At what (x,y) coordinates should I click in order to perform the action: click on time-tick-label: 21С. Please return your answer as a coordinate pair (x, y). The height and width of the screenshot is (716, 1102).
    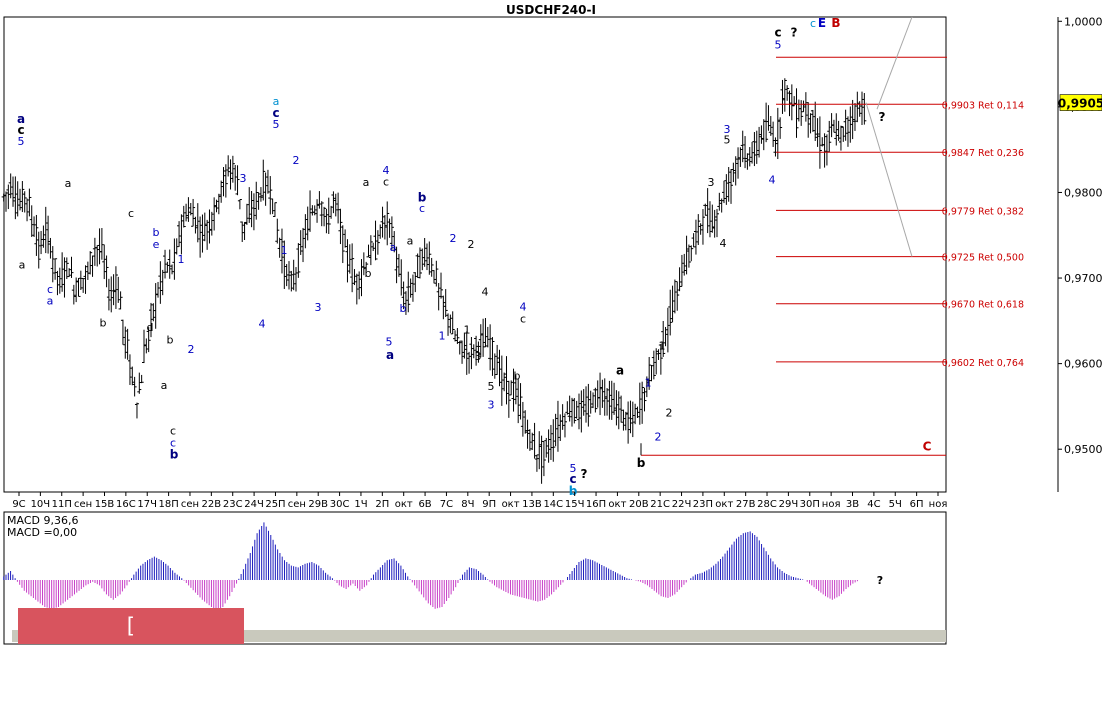
    Looking at the image, I should click on (660, 504).